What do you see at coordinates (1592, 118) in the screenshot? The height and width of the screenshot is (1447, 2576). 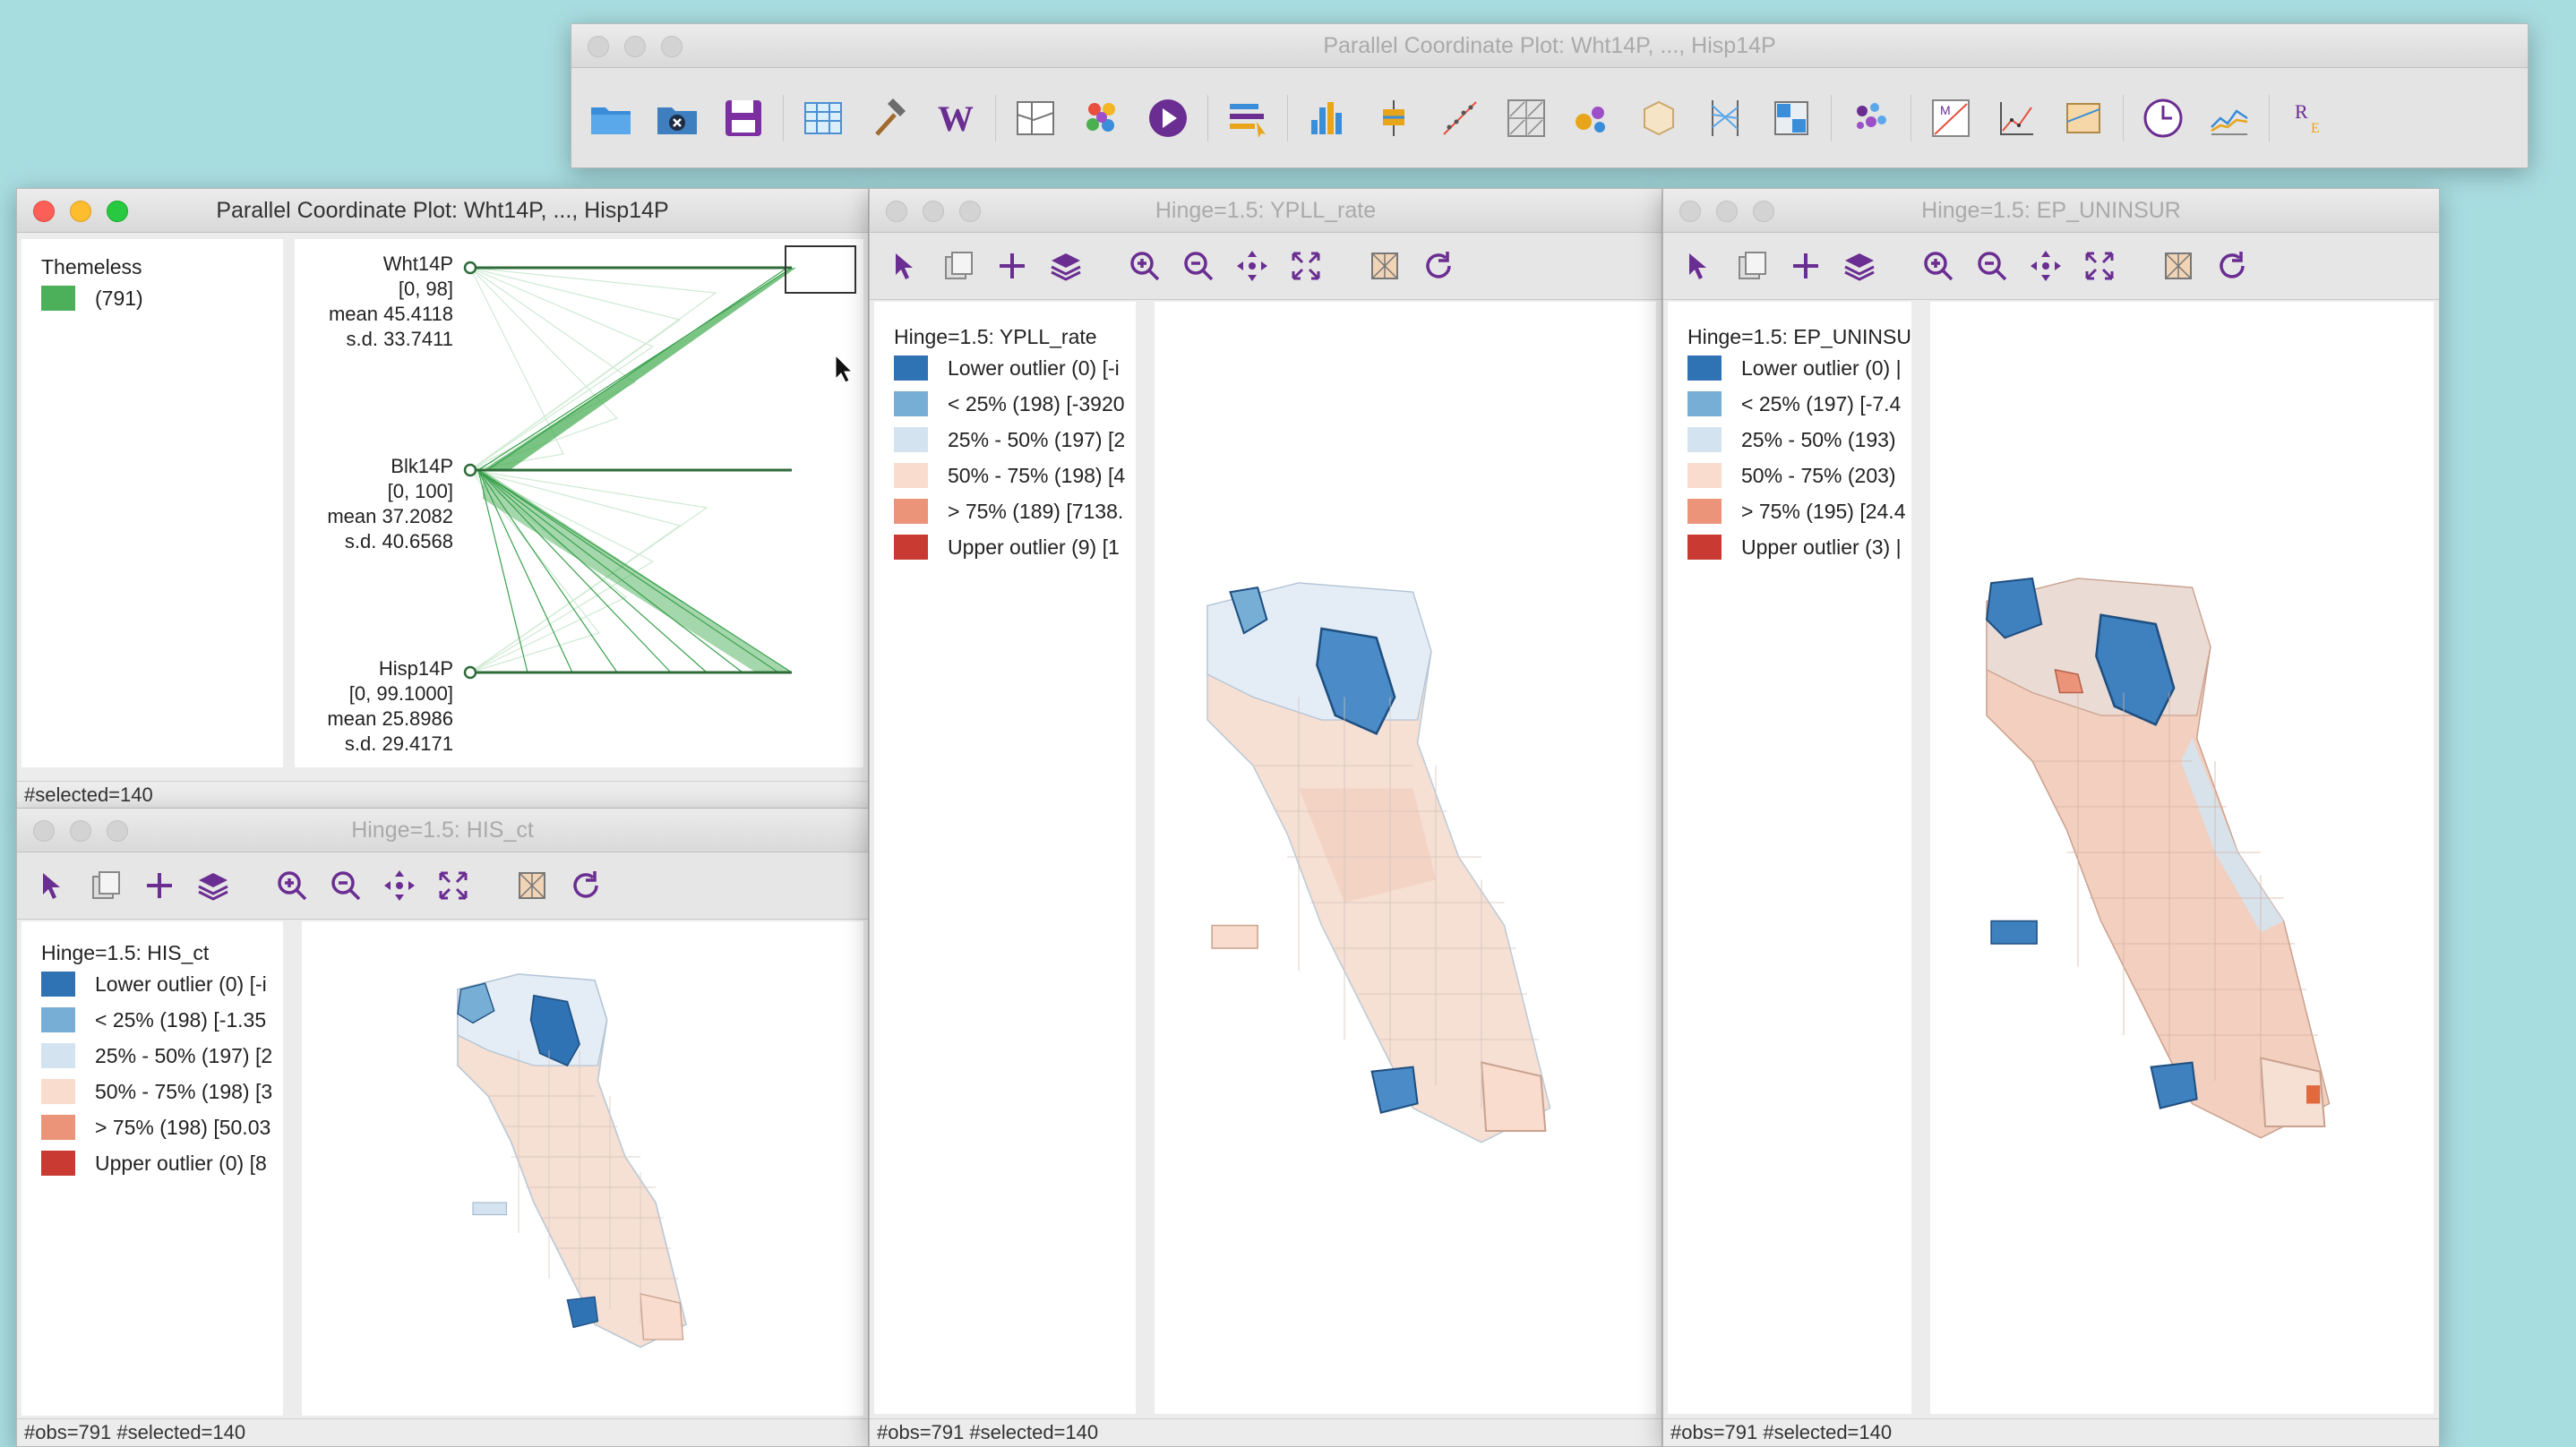 I see `bubble-chart-icon` at bounding box center [1592, 118].